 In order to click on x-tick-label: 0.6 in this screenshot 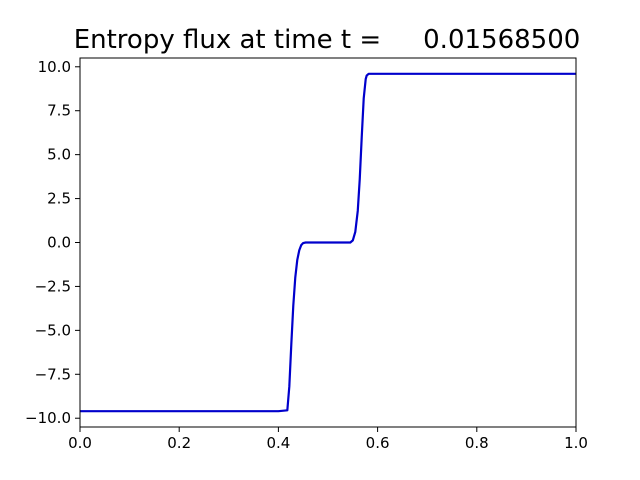, I will do `click(378, 443)`.